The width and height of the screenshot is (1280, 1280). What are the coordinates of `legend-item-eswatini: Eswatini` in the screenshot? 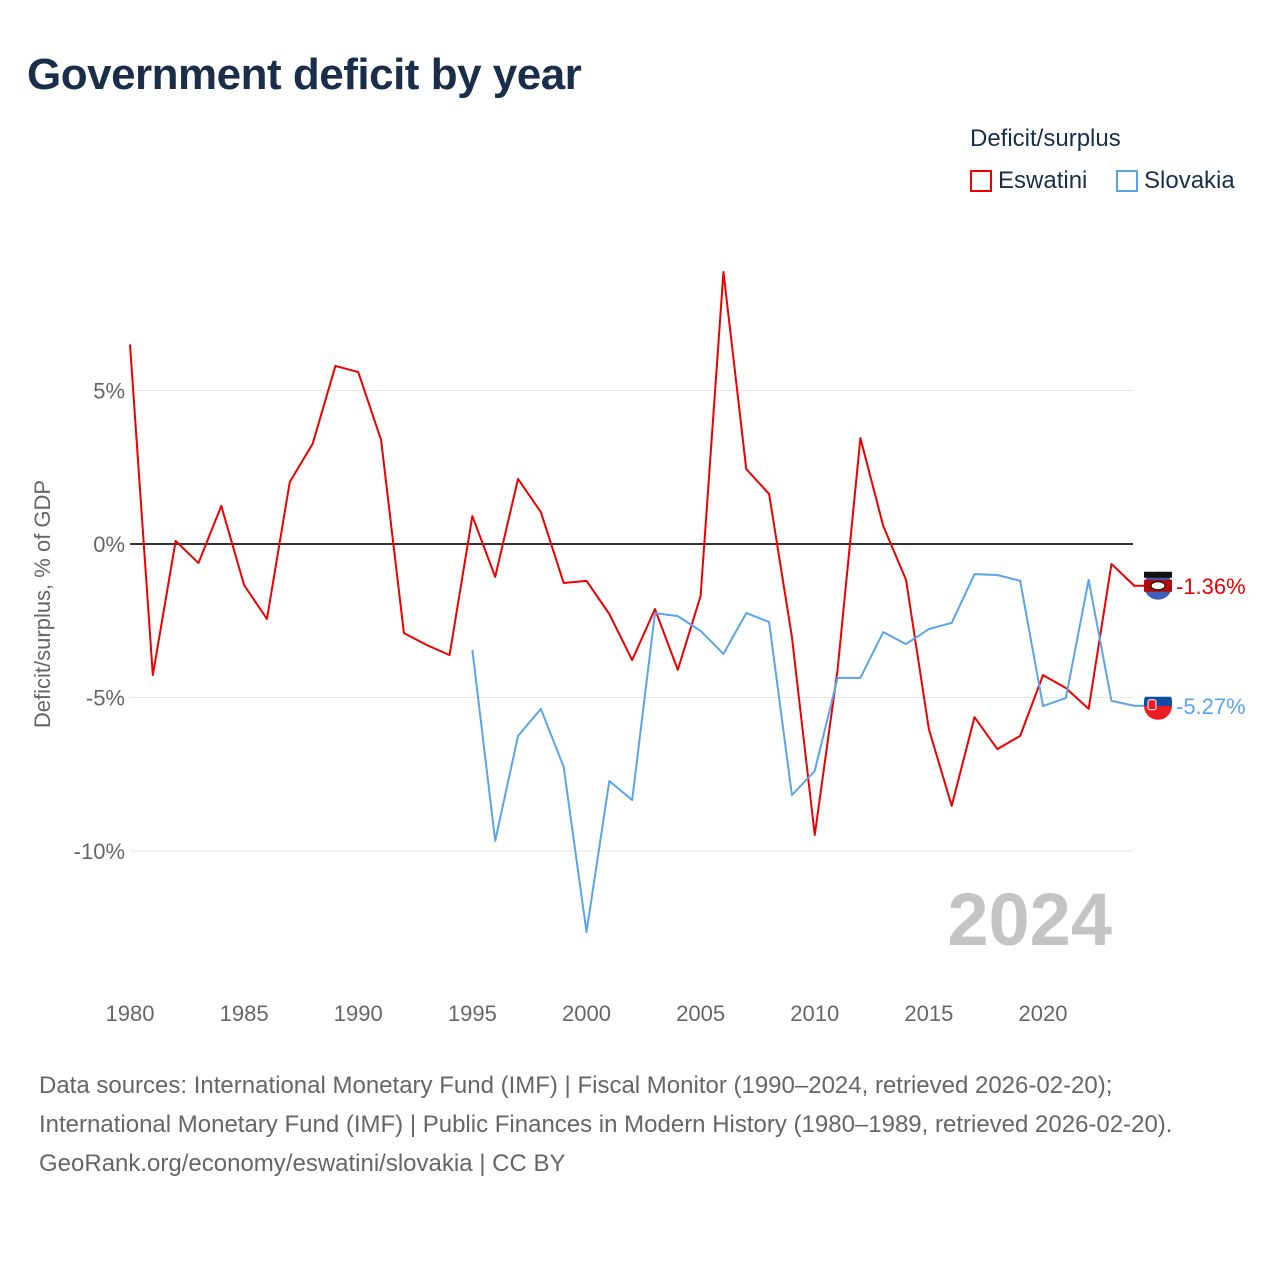 It's located at (1028, 181).